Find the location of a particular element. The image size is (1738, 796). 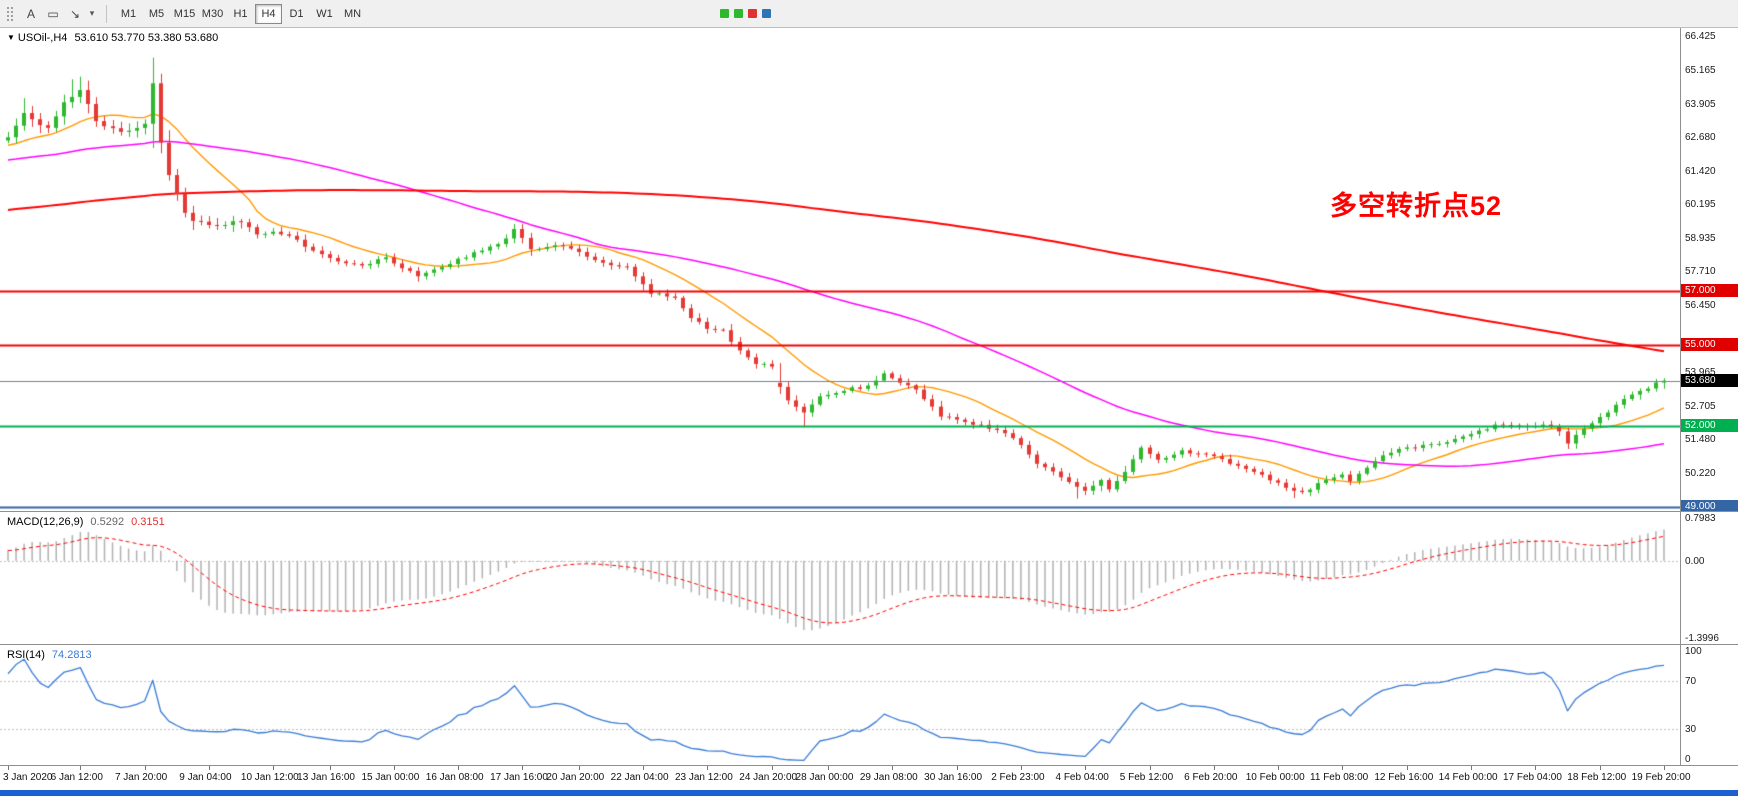

price-axis-label: 57.710 is located at coordinates (1700, 271).